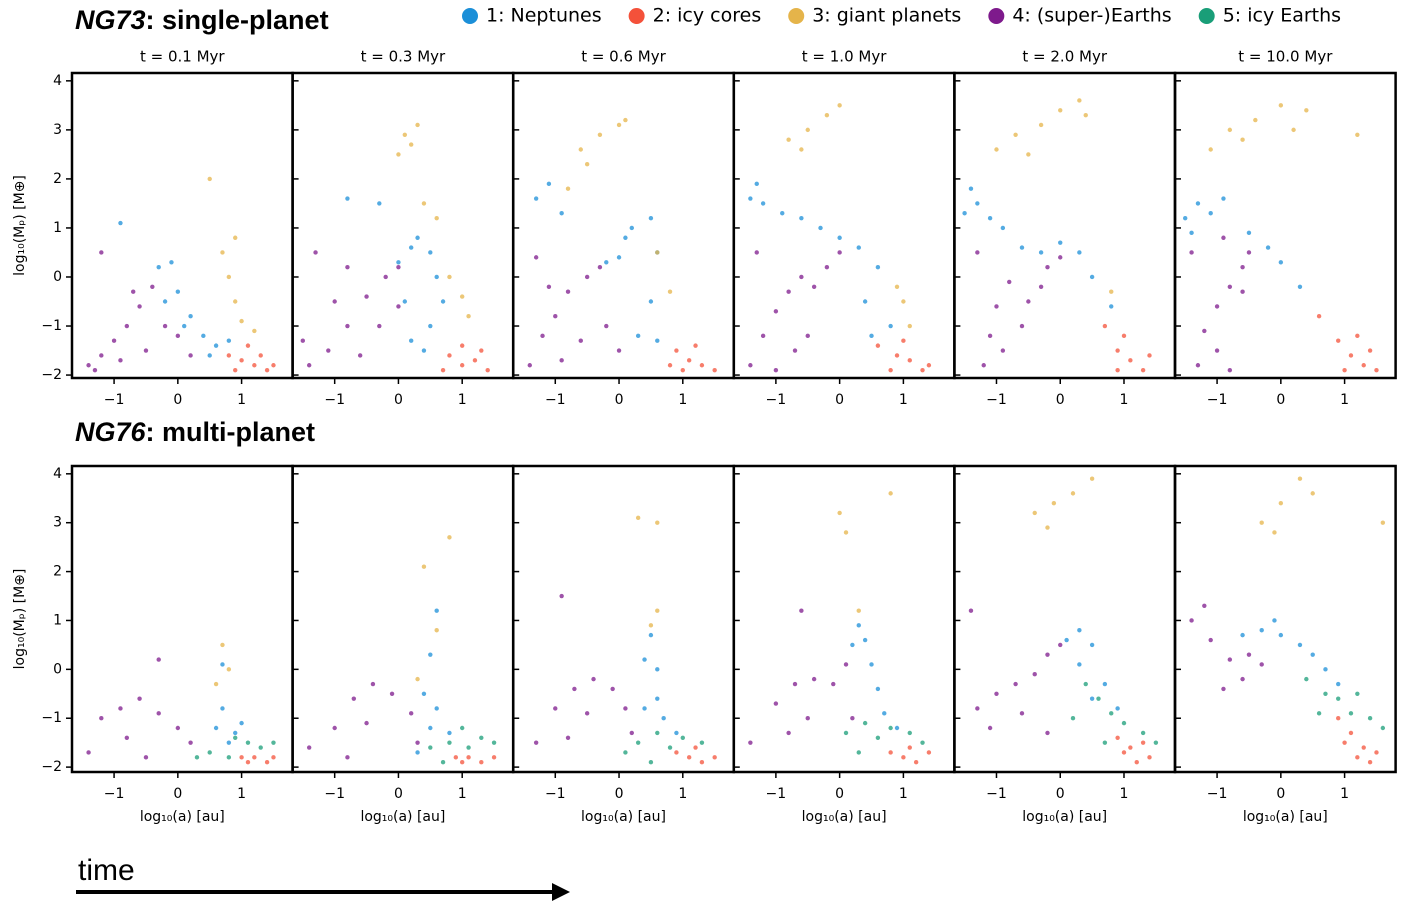 Image resolution: width=1421 pixels, height=907 pixels. Describe the element at coordinates (153, 228) in the screenshot. I see `panel: t = 0.1 Myr −1 0 1 −2 −1 0 1 2 3 4 log₁₀(Mₚ) [M⊕]` at that location.